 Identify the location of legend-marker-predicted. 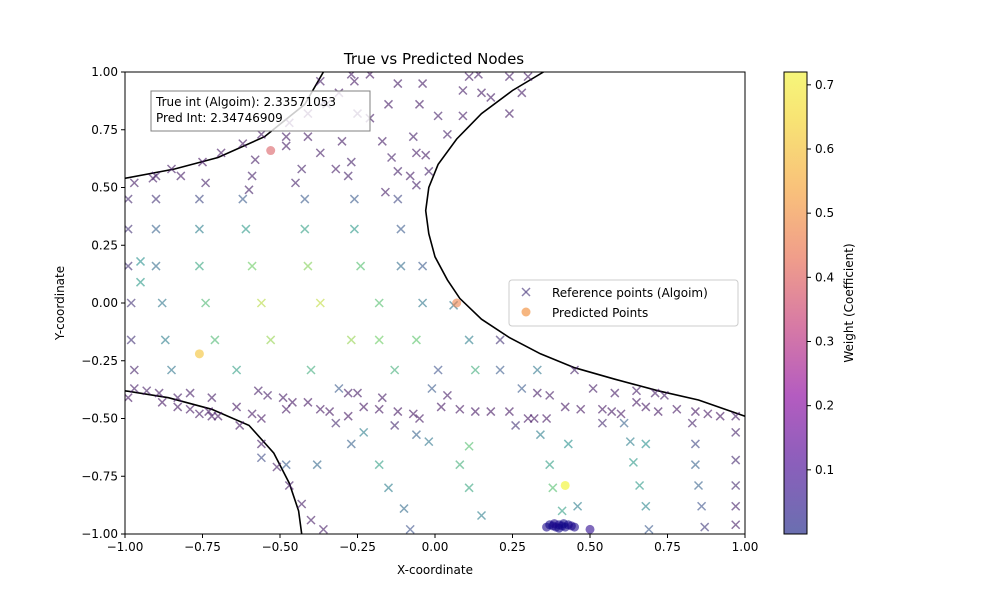
(526, 312).